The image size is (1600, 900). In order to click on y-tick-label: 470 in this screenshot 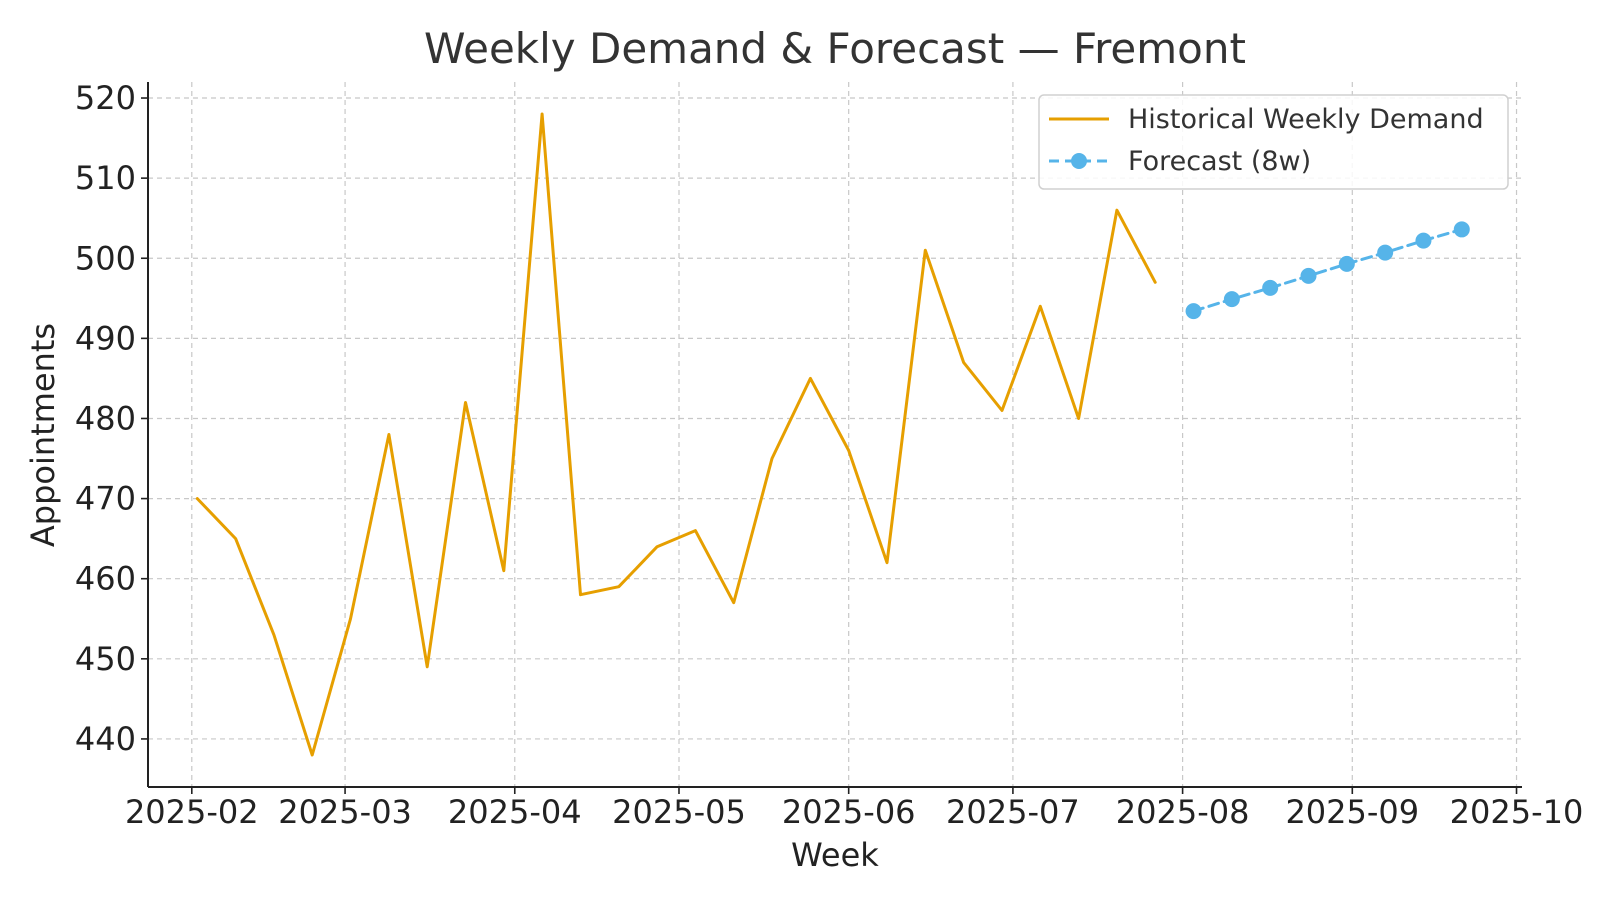, I will do `click(105, 499)`.